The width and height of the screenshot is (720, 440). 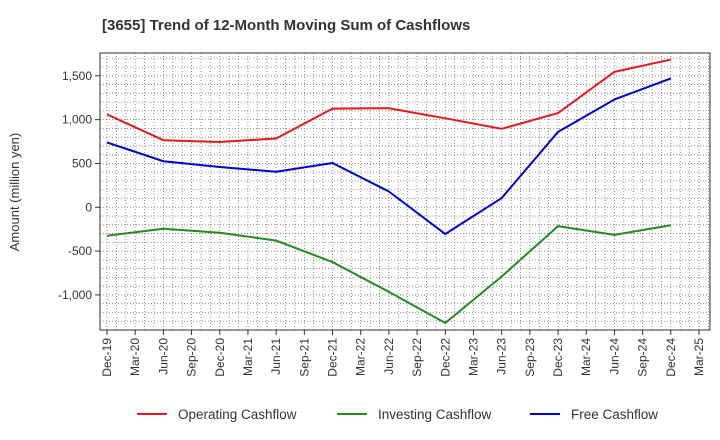 What do you see at coordinates (333, 357) in the screenshot?
I see `x-tick-label: Dec-21` at bounding box center [333, 357].